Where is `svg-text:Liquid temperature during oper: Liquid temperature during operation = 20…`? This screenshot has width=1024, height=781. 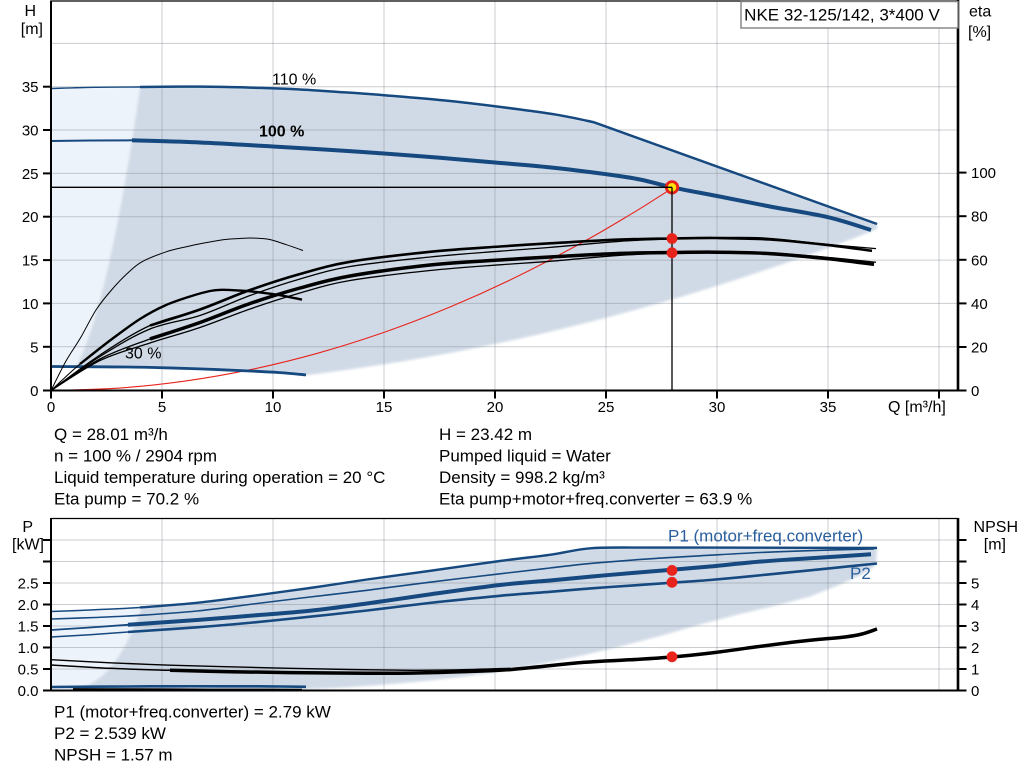
svg-text:Liquid temperature during oper: Liquid temperature during operation = 20… is located at coordinates (219, 477).